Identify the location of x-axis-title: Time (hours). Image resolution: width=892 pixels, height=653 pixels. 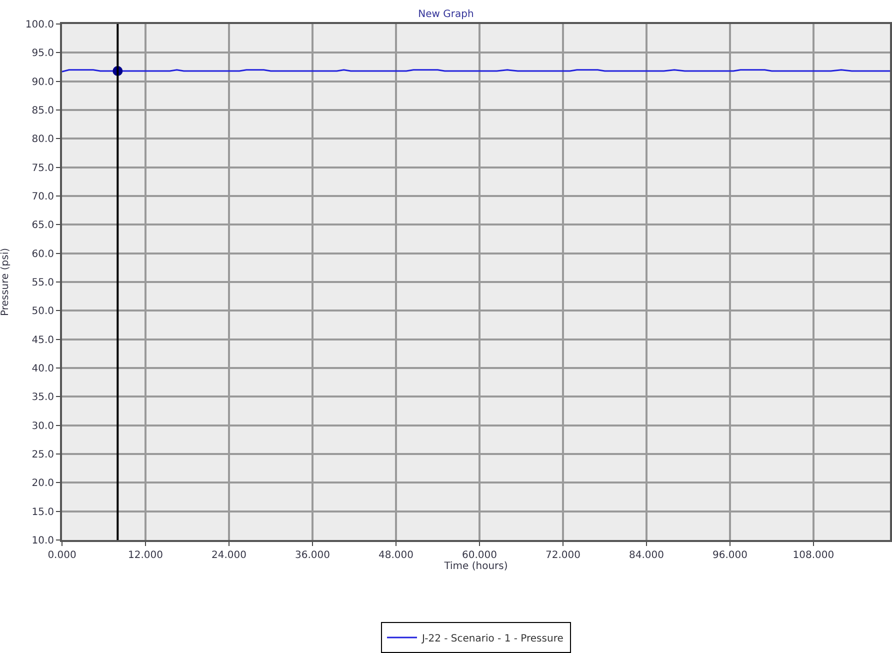
(475, 566).